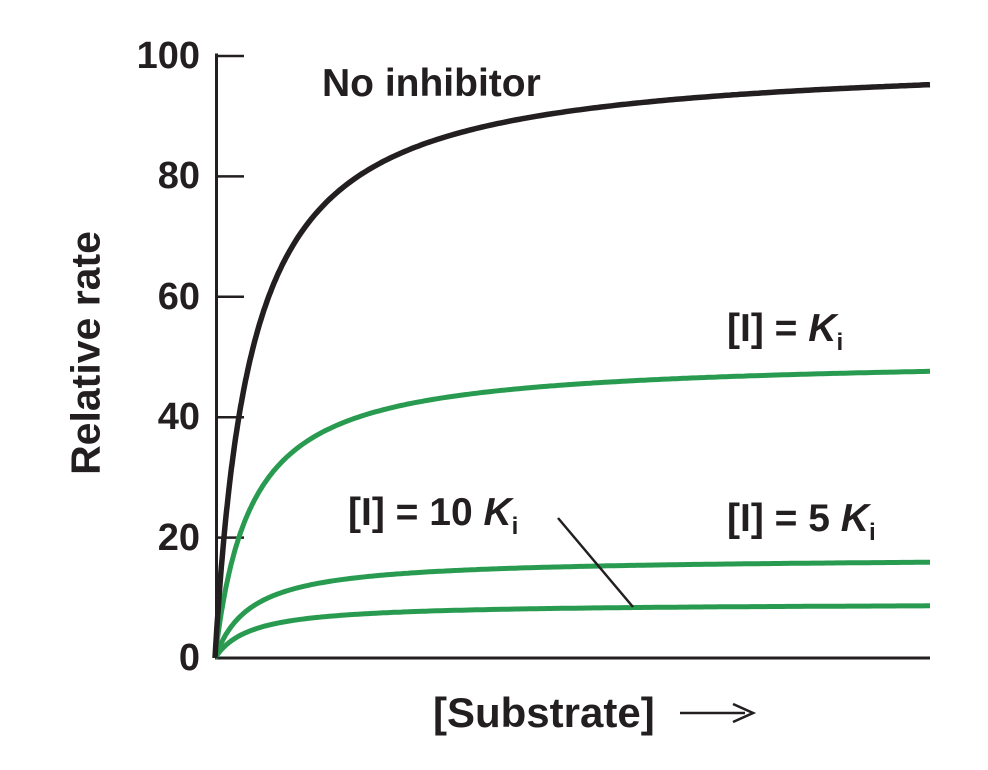 This screenshot has height=770, width=988. I want to click on annotation-5ki-symbol: K, so click(854, 518).